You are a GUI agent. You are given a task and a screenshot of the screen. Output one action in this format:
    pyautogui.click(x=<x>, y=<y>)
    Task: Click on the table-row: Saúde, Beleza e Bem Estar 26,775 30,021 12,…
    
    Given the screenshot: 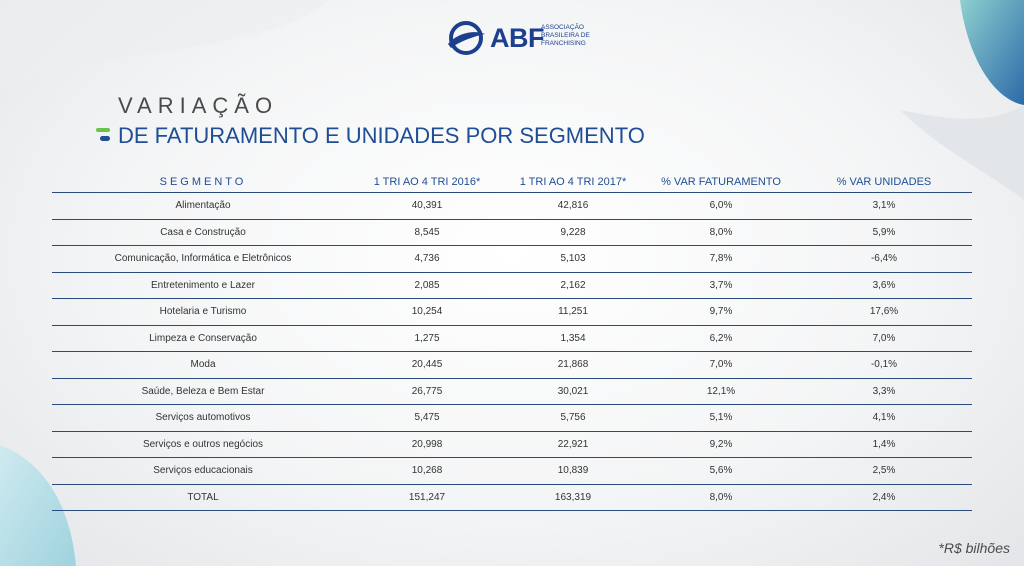 What is the action you would take?
    pyautogui.click(x=512, y=391)
    